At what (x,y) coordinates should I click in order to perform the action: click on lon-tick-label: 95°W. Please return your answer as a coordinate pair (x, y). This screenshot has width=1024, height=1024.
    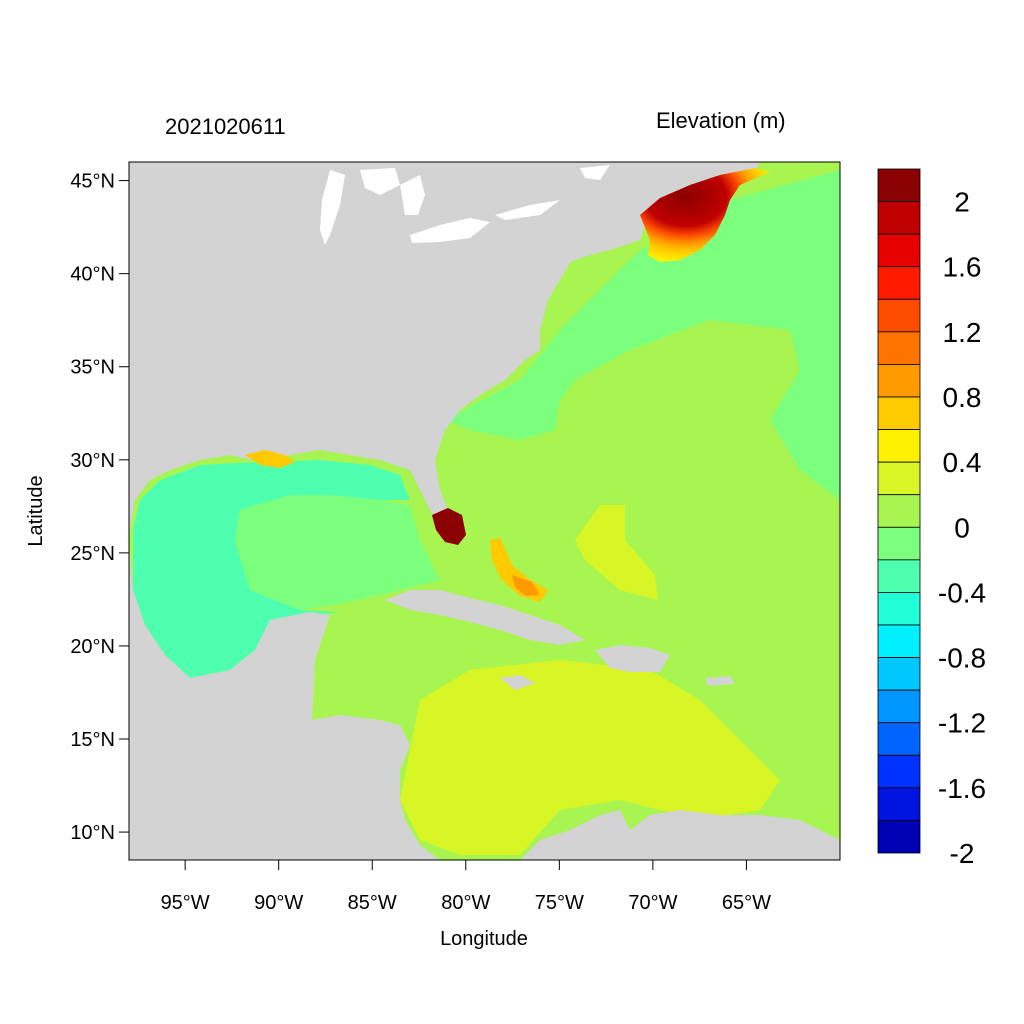
    Looking at the image, I should click on (185, 903).